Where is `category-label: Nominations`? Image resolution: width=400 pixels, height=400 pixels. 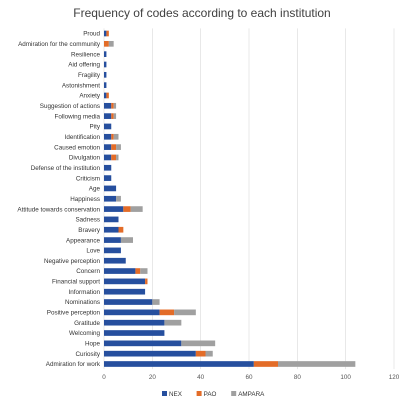 category-label: Nominations is located at coordinates (82, 302).